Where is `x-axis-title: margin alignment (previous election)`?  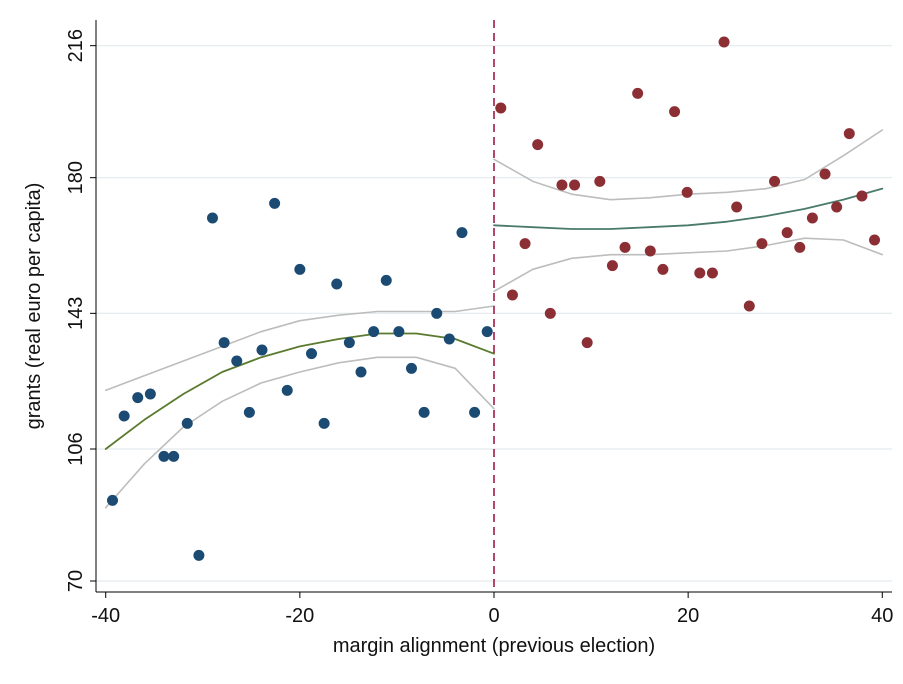
x-axis-title: margin alignment (previous election) is located at coordinates (494, 646).